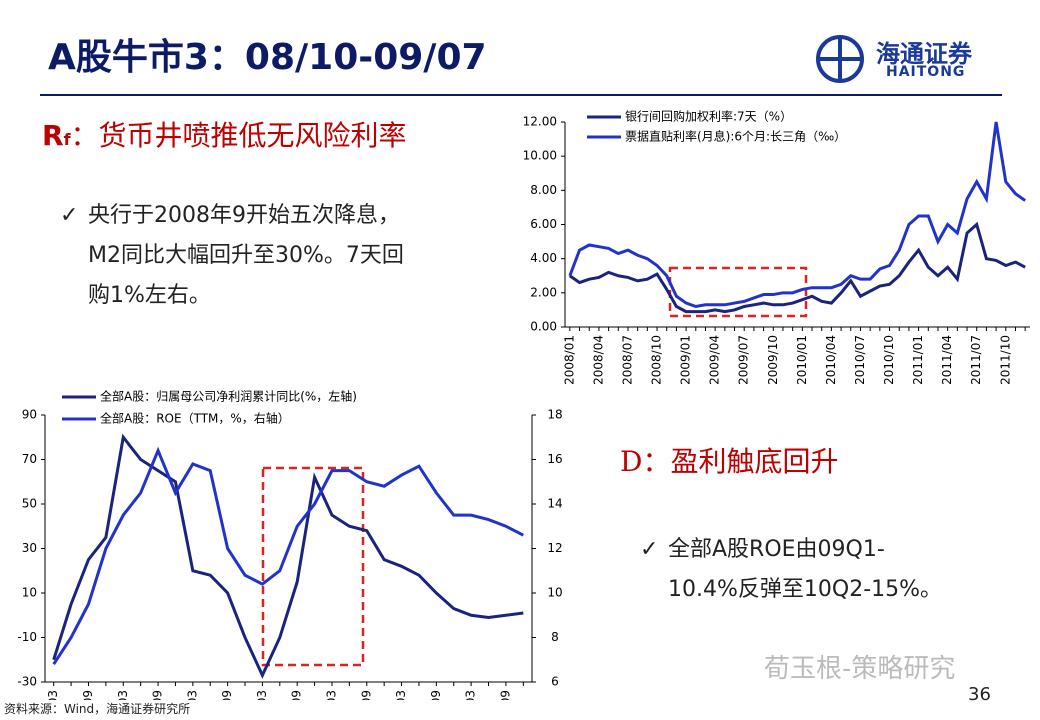 This screenshot has width=1040, height=720. I want to click on x-tick-label: 2010/03, so click(331, 695).